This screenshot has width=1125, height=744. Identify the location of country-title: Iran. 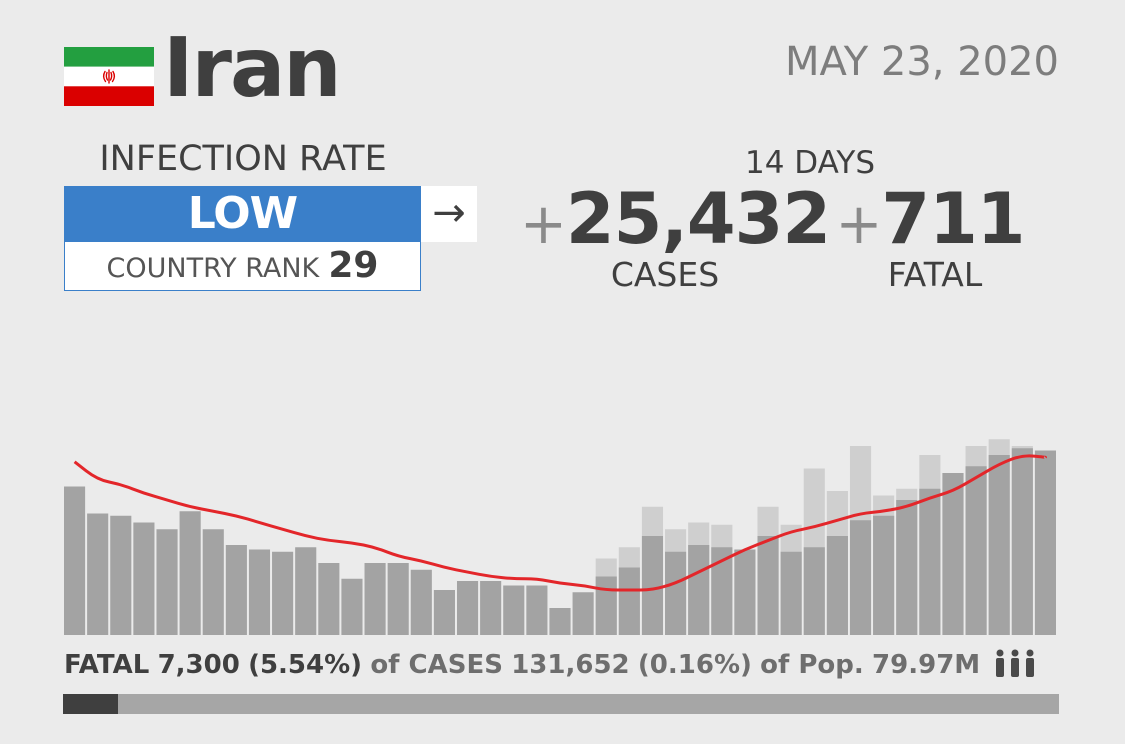
(252, 68).